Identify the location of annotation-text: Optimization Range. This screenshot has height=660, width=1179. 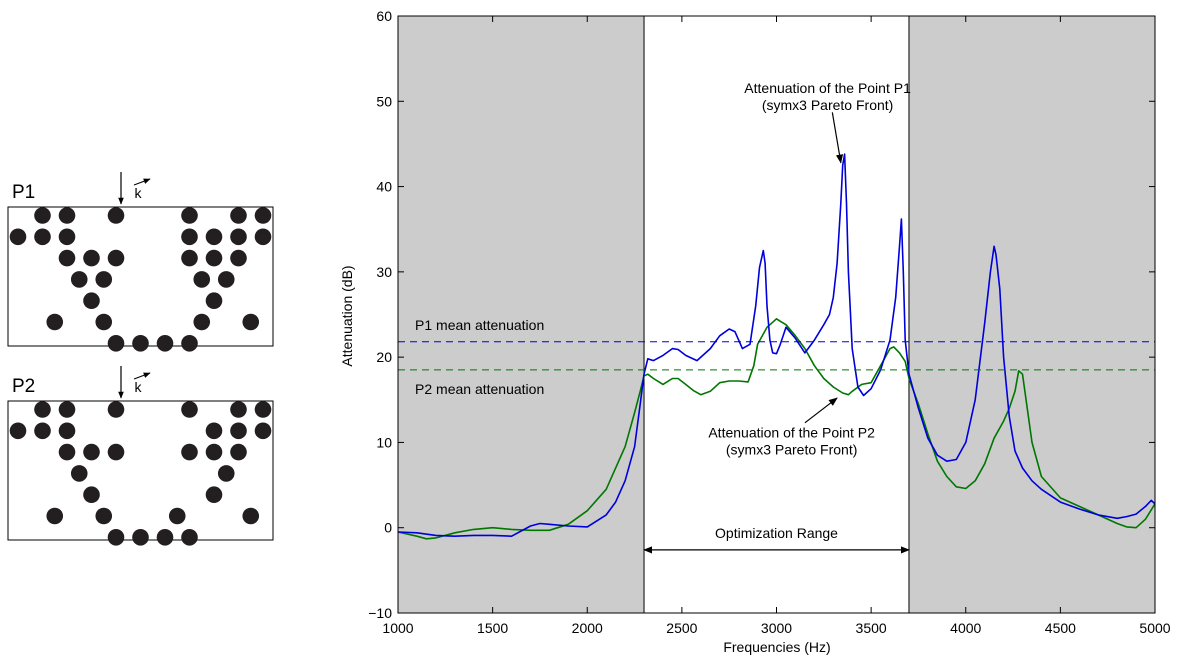
(776, 533).